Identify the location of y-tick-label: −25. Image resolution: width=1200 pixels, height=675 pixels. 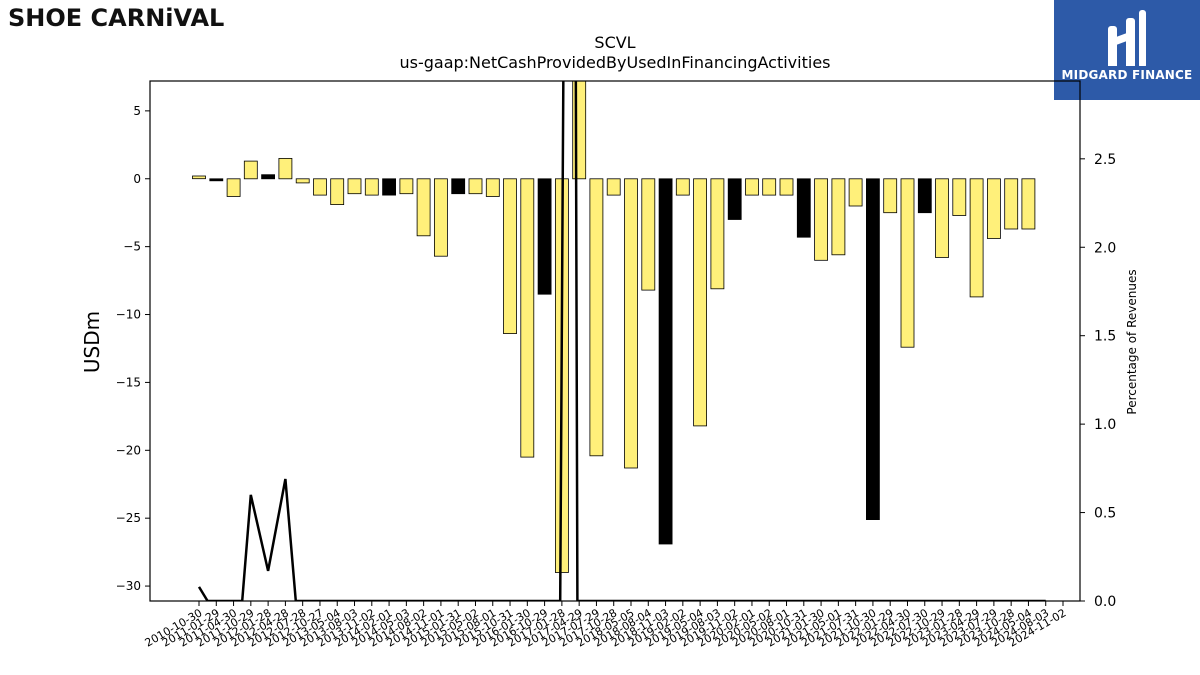
(128, 518).